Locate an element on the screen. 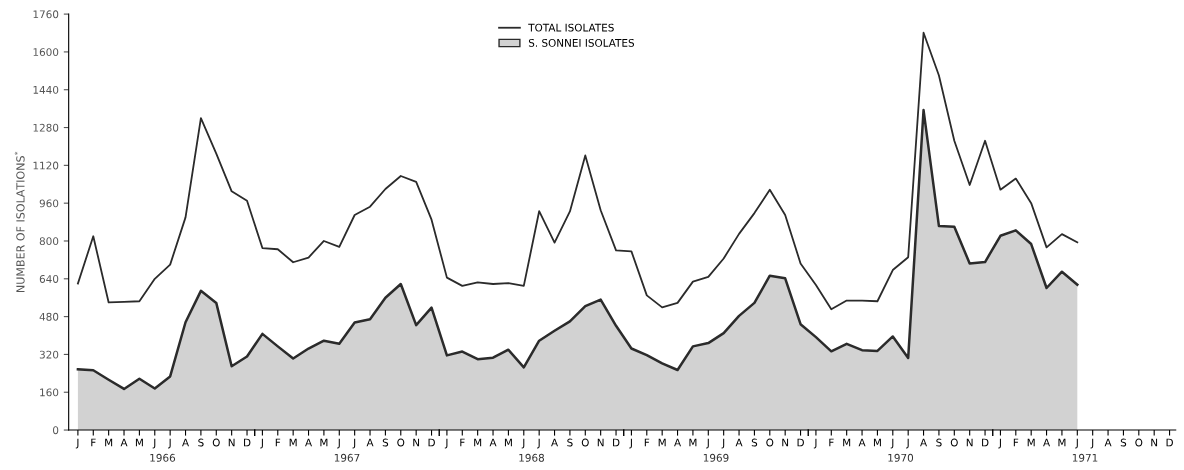  text: 1967 is located at coordinates (347, 457).